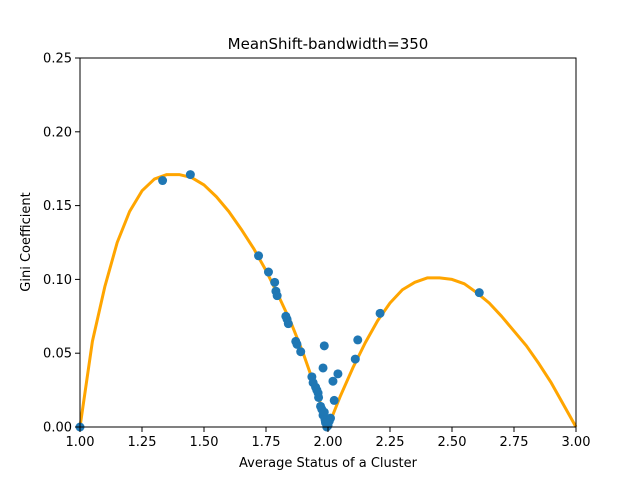 Image resolution: width=640 pixels, height=480 pixels. What do you see at coordinates (328, 463) in the screenshot?
I see `x-axis-label: Average Status of a Cluster` at bounding box center [328, 463].